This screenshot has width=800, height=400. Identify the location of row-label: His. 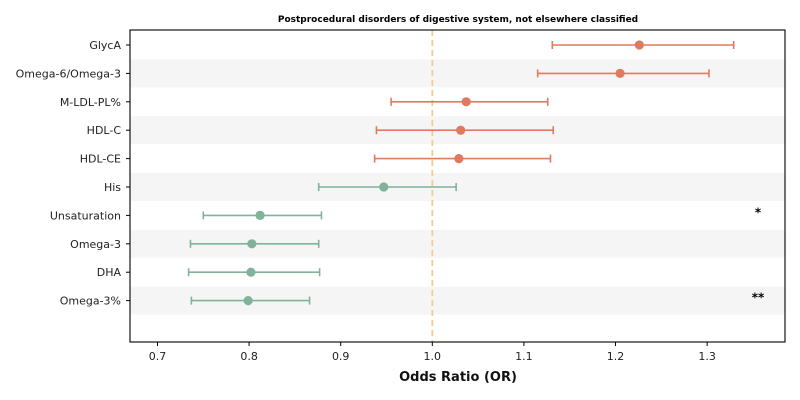
(112, 187).